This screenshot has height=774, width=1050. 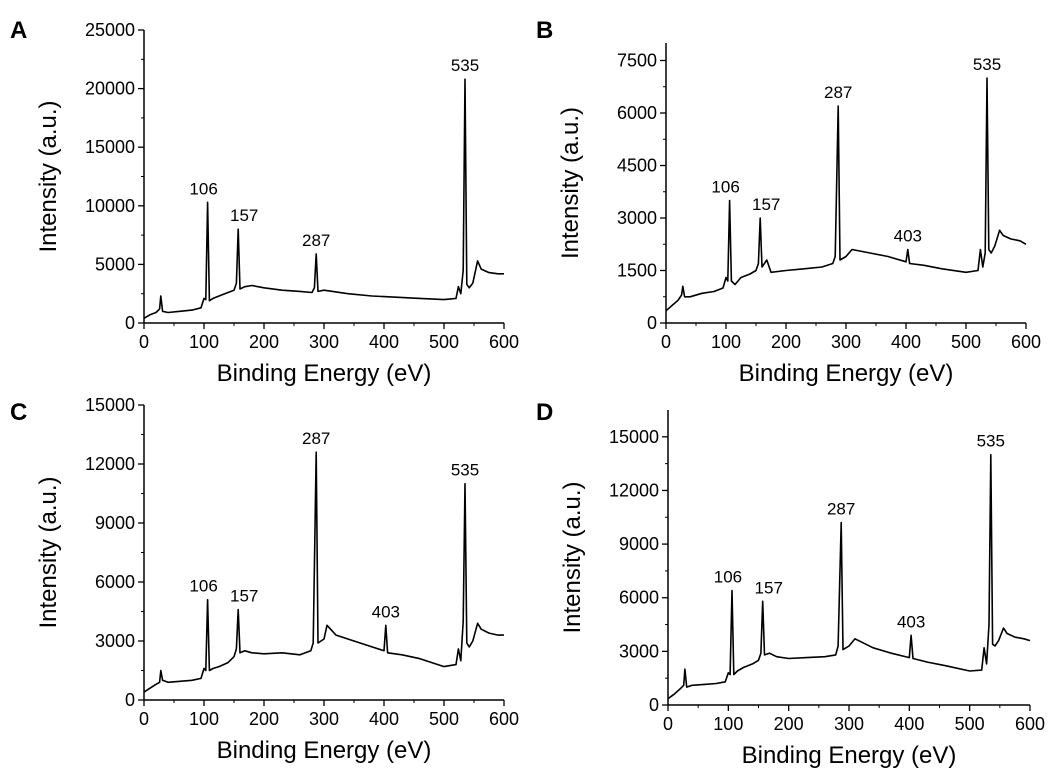 What do you see at coordinates (18, 412) in the screenshot?
I see `panel-letter: C` at bounding box center [18, 412].